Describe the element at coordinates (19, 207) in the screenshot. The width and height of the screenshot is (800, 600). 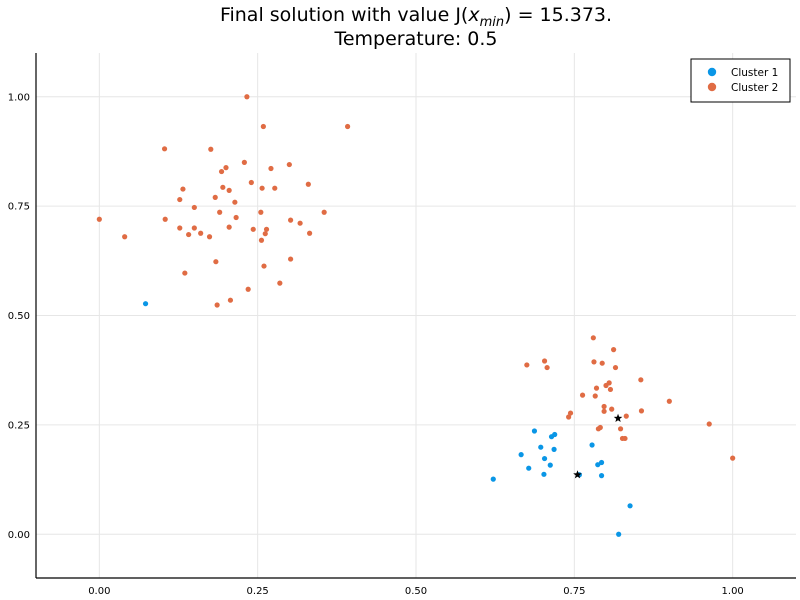
I see `y-tick-label: 0.75` at that location.